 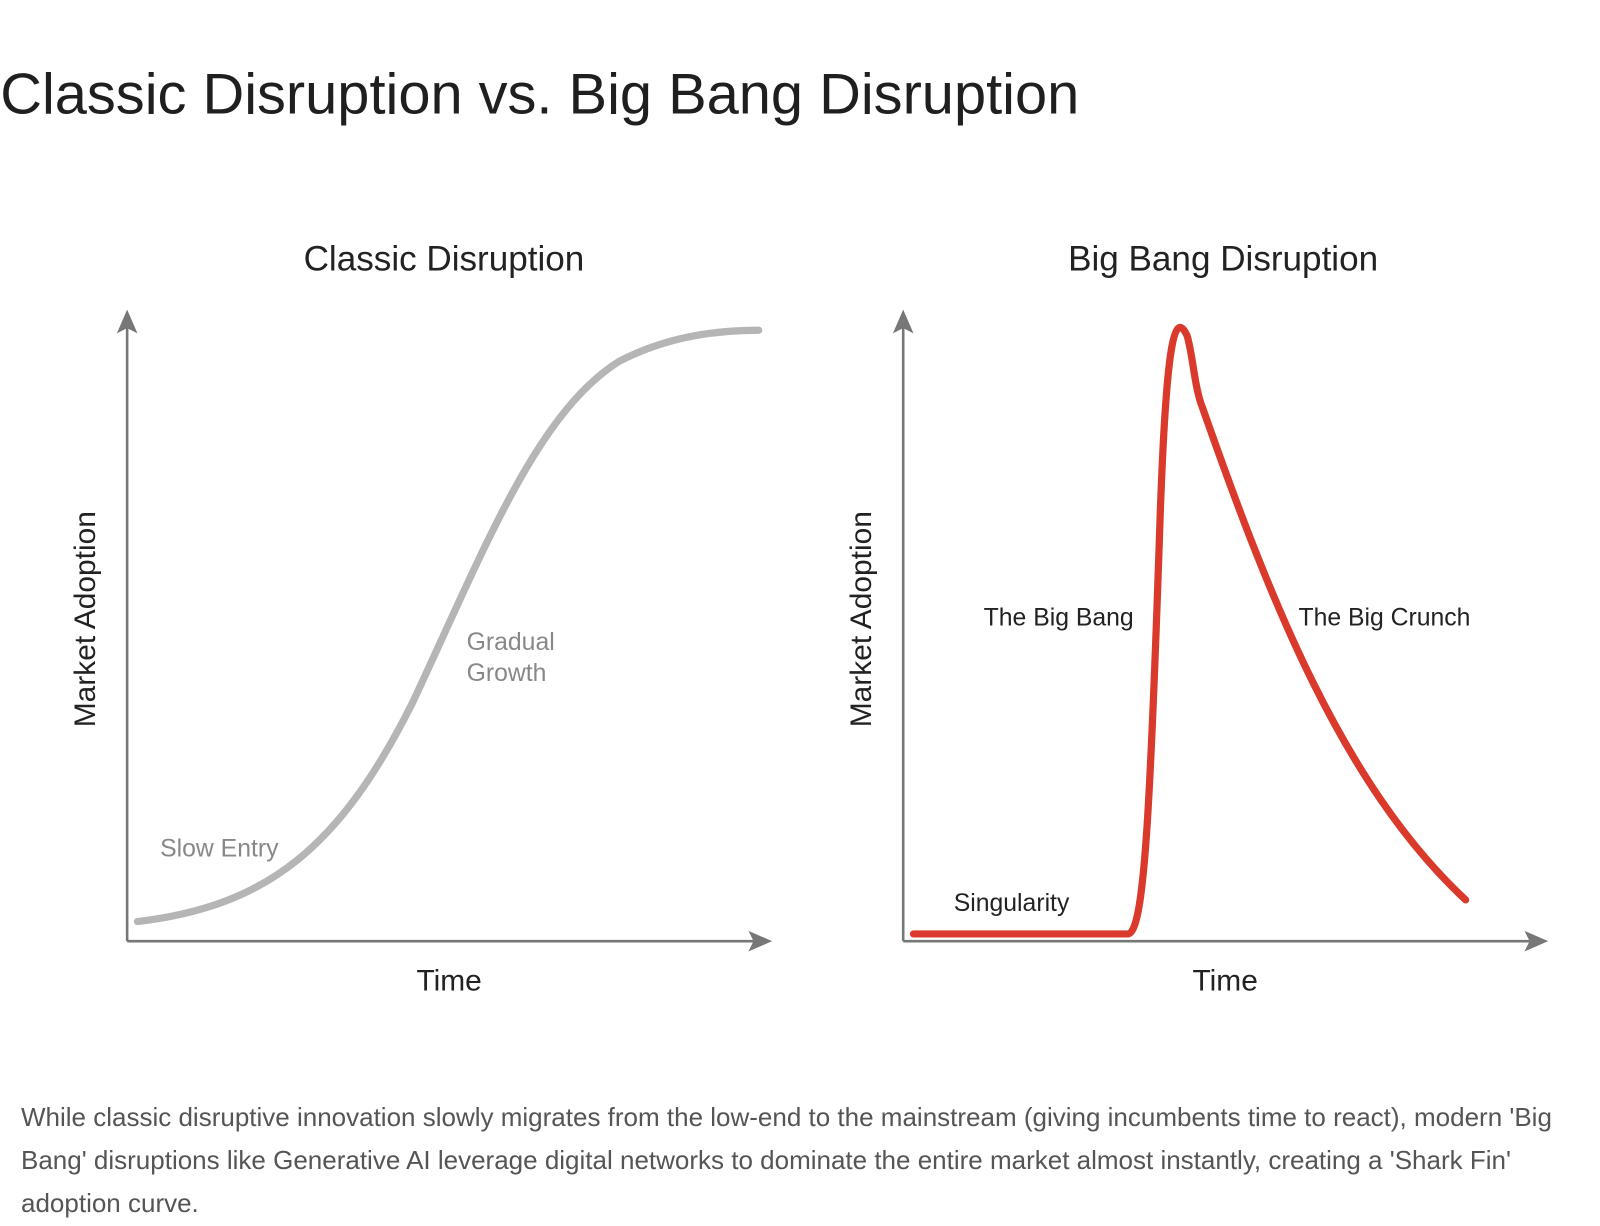 I want to click on panel-title: Classic Disruption, so click(x=444, y=258).